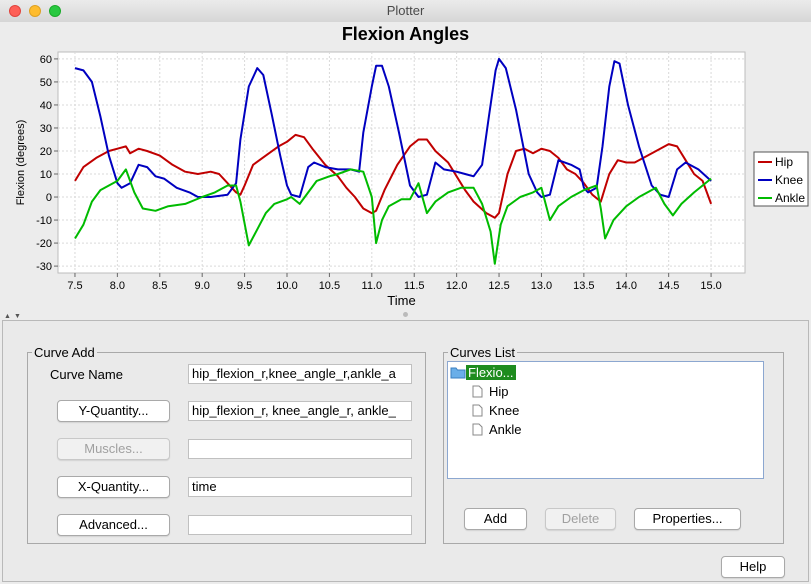  I want to click on y-tick-label: 60, so click(46, 60).